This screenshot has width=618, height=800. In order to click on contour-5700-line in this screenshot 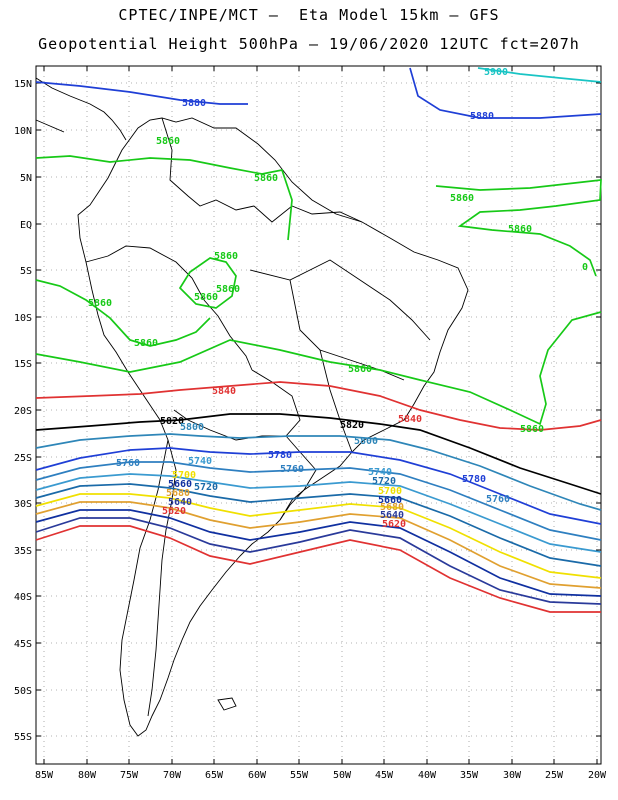, I will do `click(318, 536)`.